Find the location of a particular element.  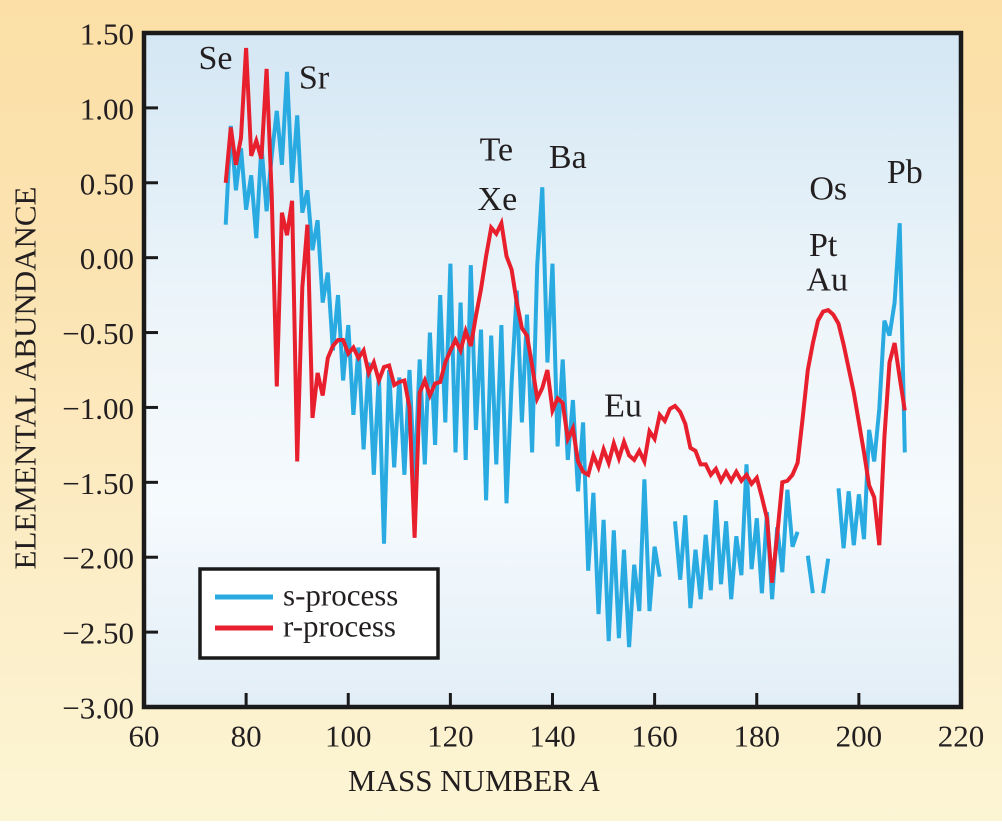

y-tick-label: −1.00 is located at coordinates (98, 408).